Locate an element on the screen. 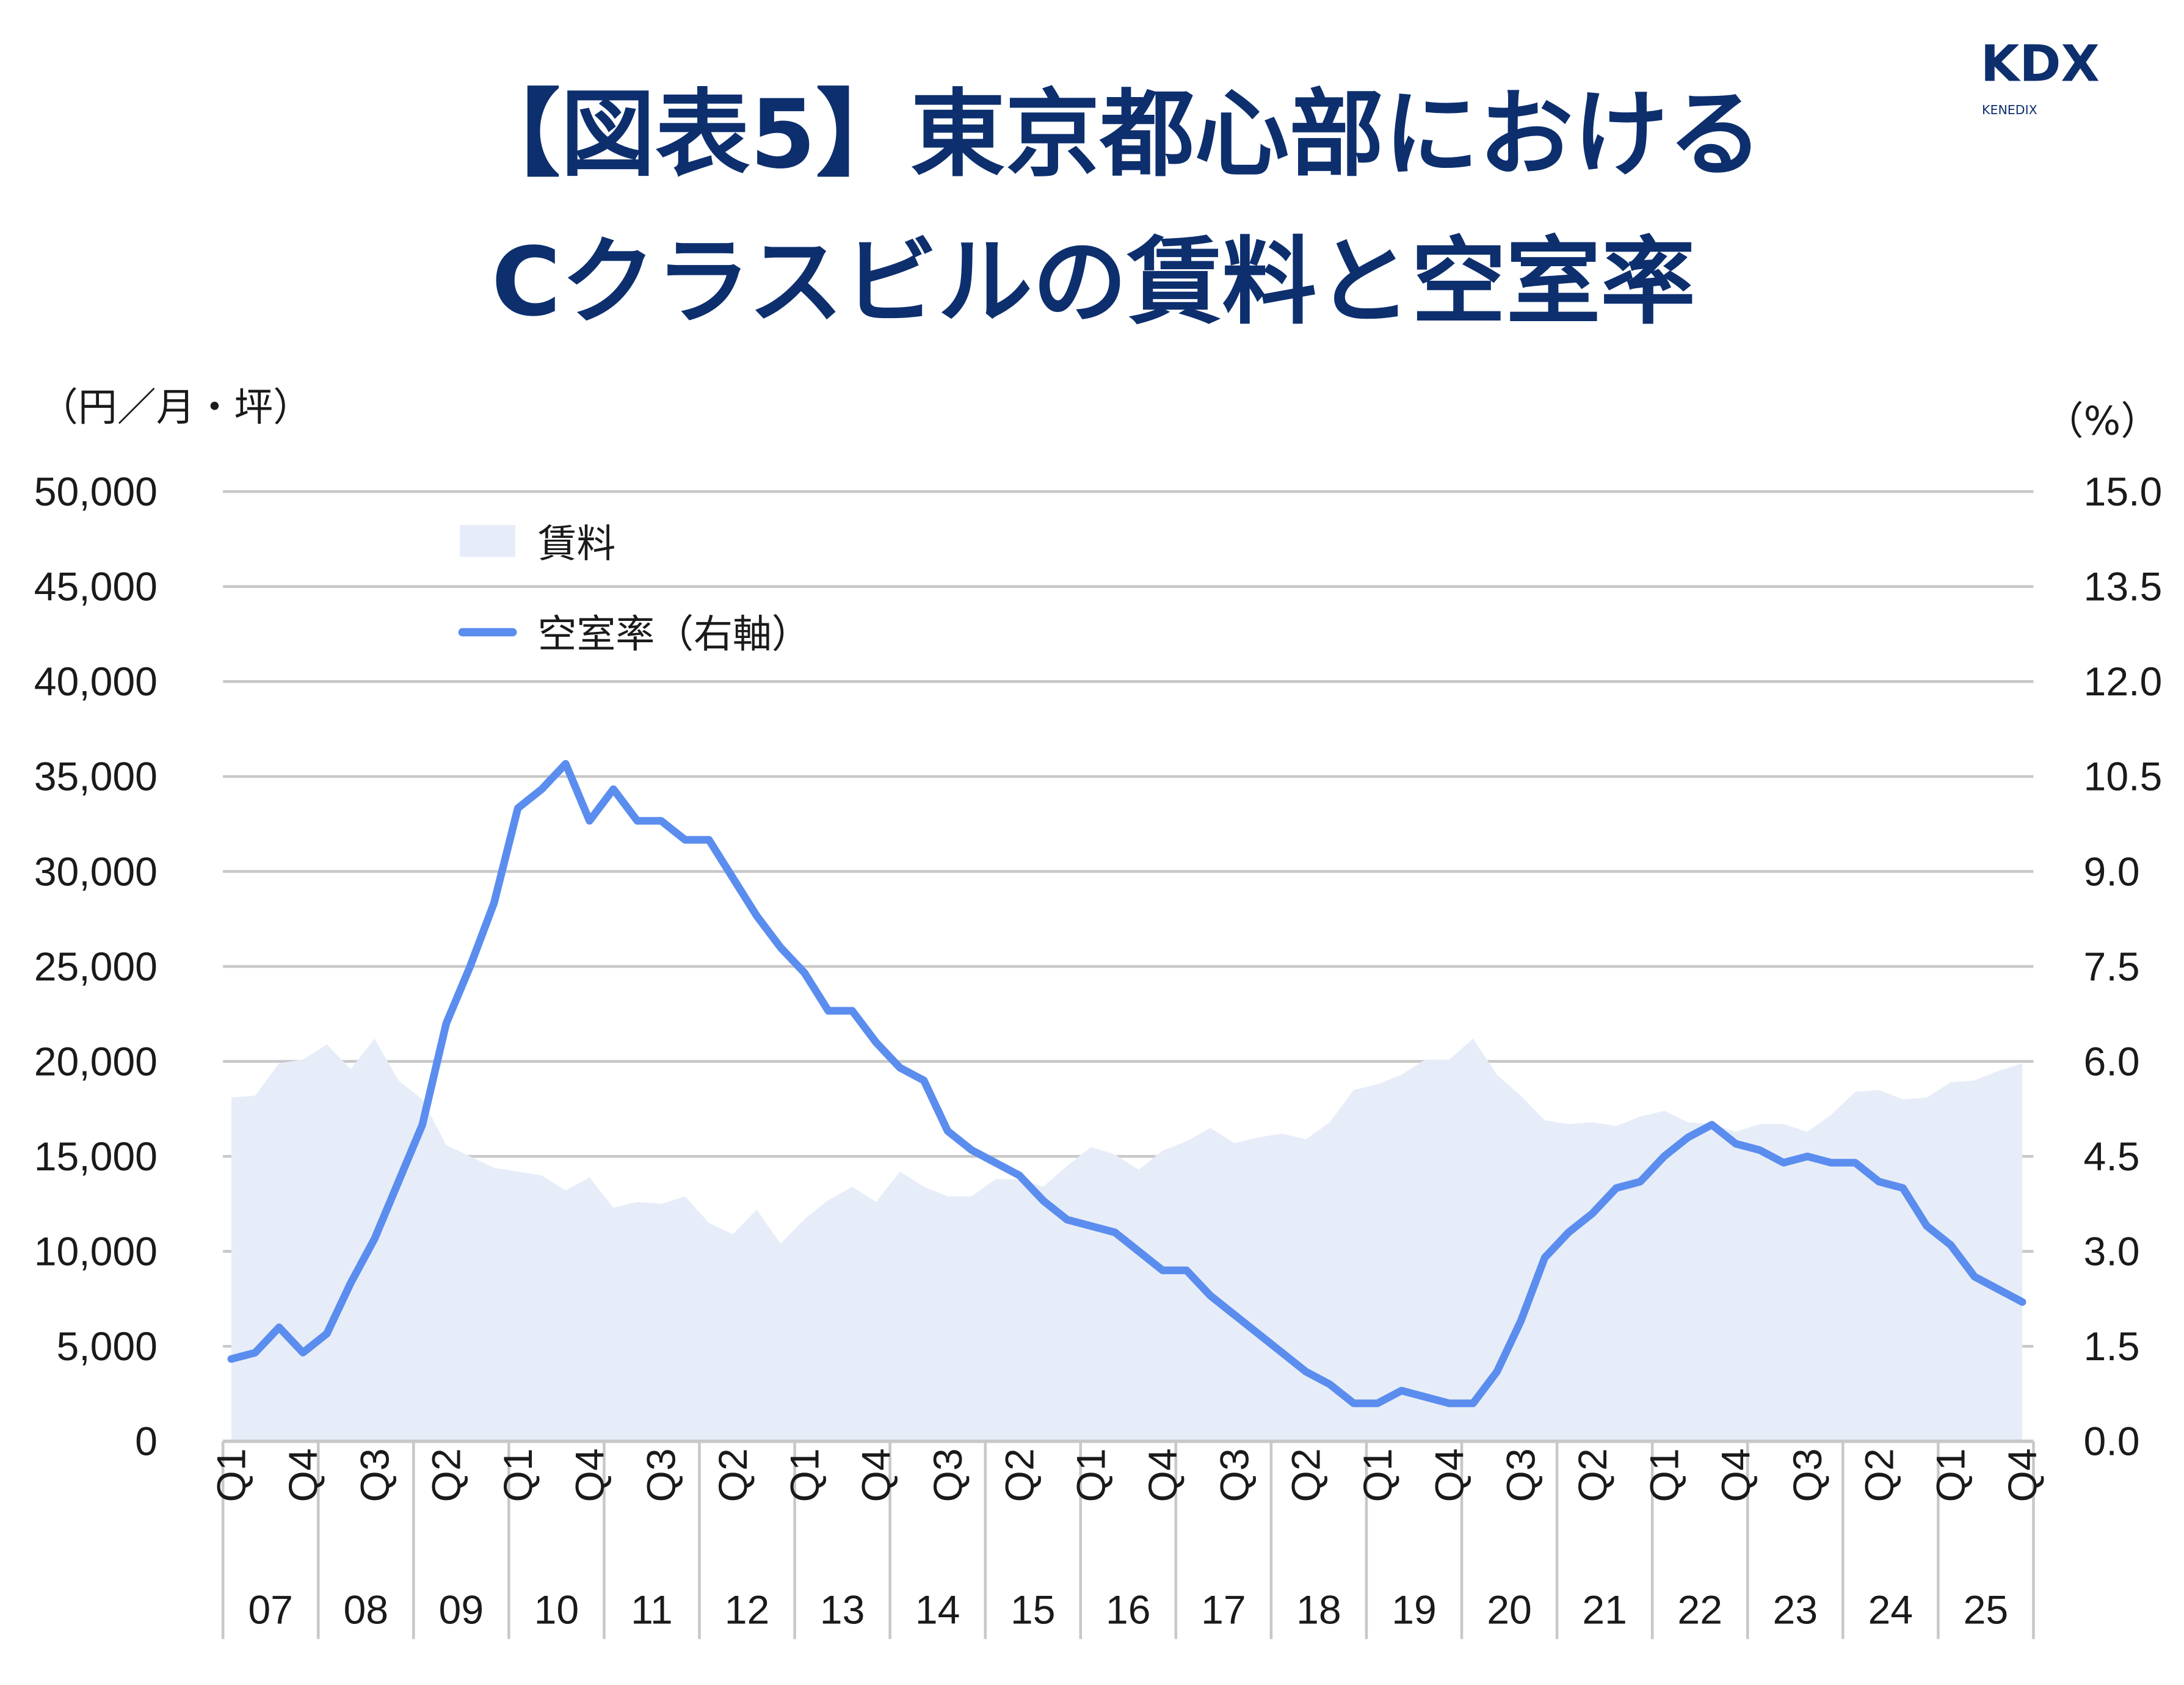 Image resolution: width=2184 pixels, height=1685 pixels. right-axis-ticks: 0.0 1.5 3.0 4.5 6.0 7.5 9.0 10.5 12.0 13.5 15.0 is located at coordinates (2123, 967).